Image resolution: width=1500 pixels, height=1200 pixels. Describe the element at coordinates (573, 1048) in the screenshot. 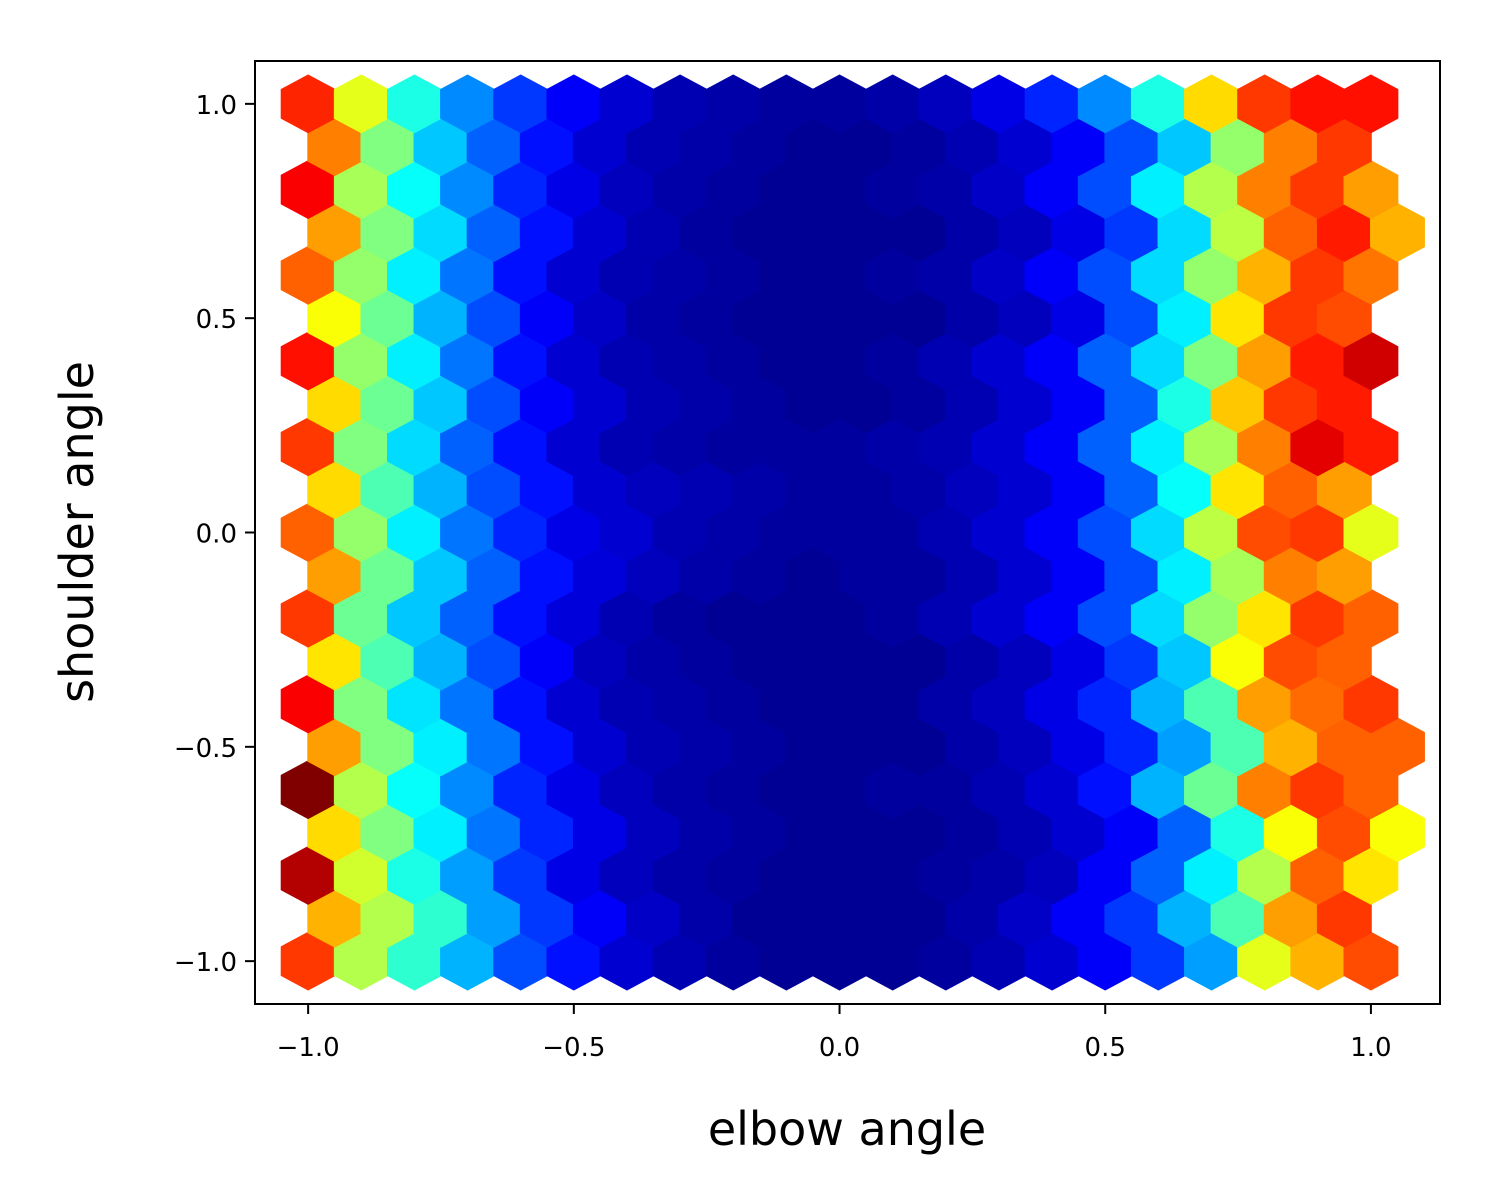

I see `x-tick-label: −0.5` at that location.